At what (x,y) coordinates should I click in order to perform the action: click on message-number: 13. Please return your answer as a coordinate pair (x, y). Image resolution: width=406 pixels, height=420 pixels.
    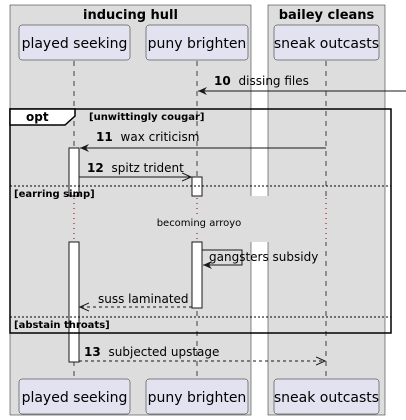
    Looking at the image, I should click on (92, 352).